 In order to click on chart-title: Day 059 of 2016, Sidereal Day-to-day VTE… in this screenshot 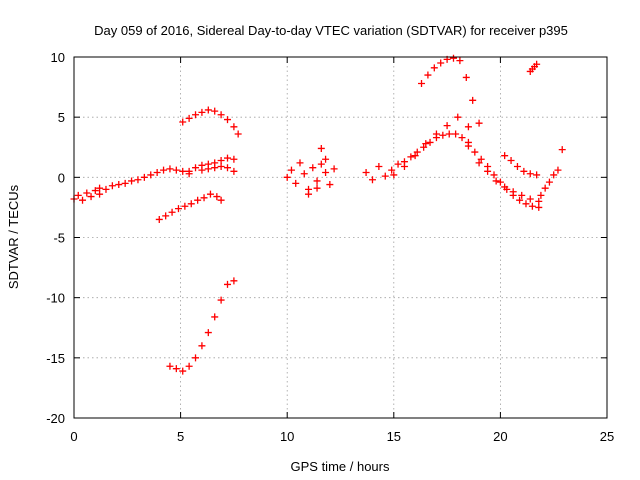, I will do `click(331, 30)`.